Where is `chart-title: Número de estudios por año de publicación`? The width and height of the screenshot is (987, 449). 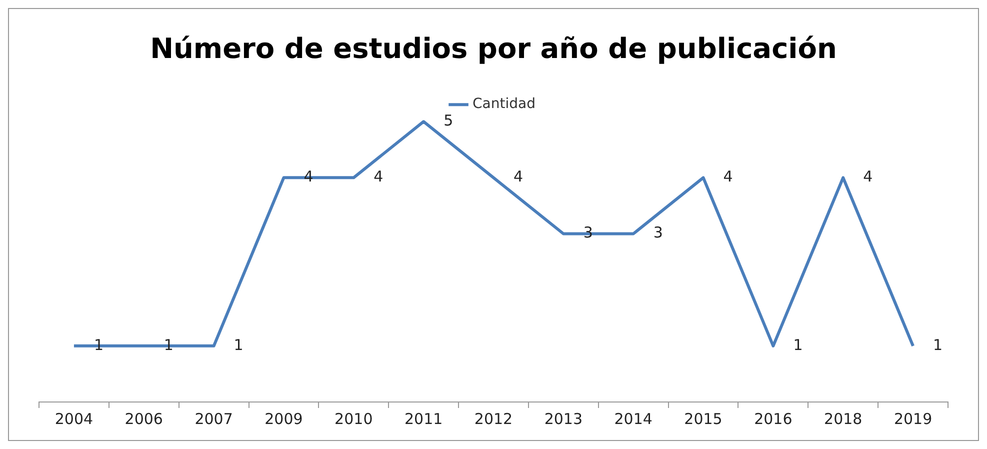 chart-title: Número de estudios por año de publicación is located at coordinates (493, 49).